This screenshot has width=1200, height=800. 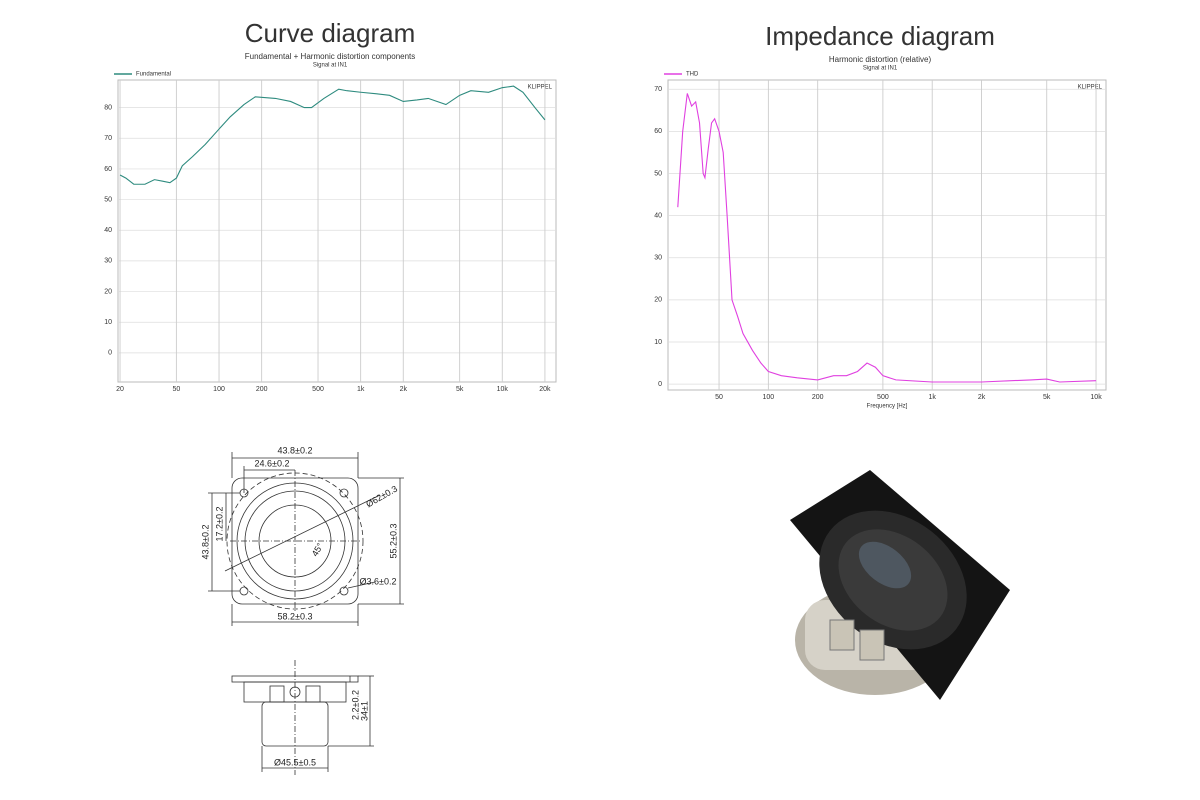 What do you see at coordinates (545, 389) in the screenshot?
I see `x-tick-label: 20k` at bounding box center [545, 389].